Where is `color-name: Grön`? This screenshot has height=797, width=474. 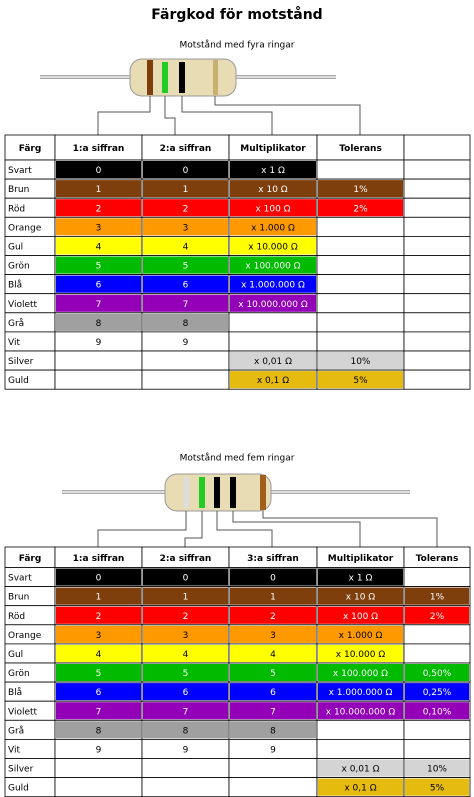 color-name: Grön is located at coordinates (19, 674).